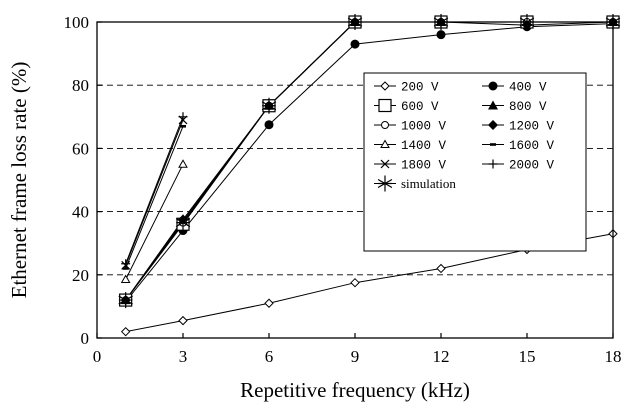 The width and height of the screenshot is (635, 408). Describe the element at coordinates (424, 127) in the screenshot. I see `legend-label-1000-v: 1000 V` at that location.